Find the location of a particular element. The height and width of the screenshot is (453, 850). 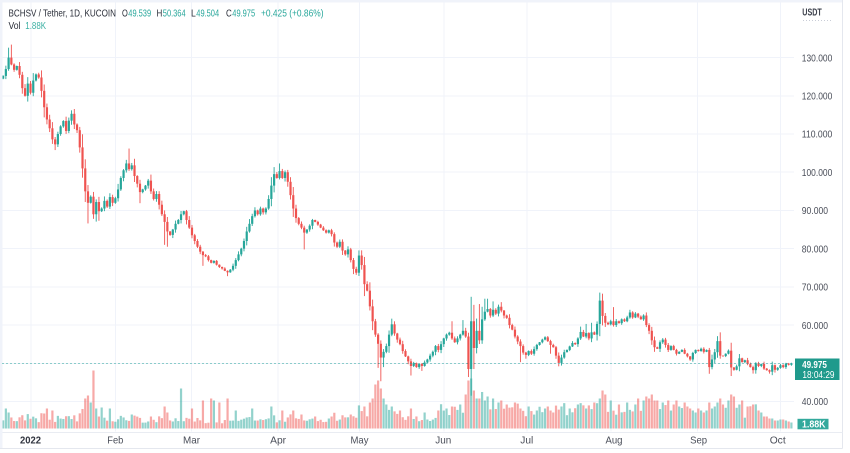

svg-text: 130.000 is located at coordinates (817, 58).